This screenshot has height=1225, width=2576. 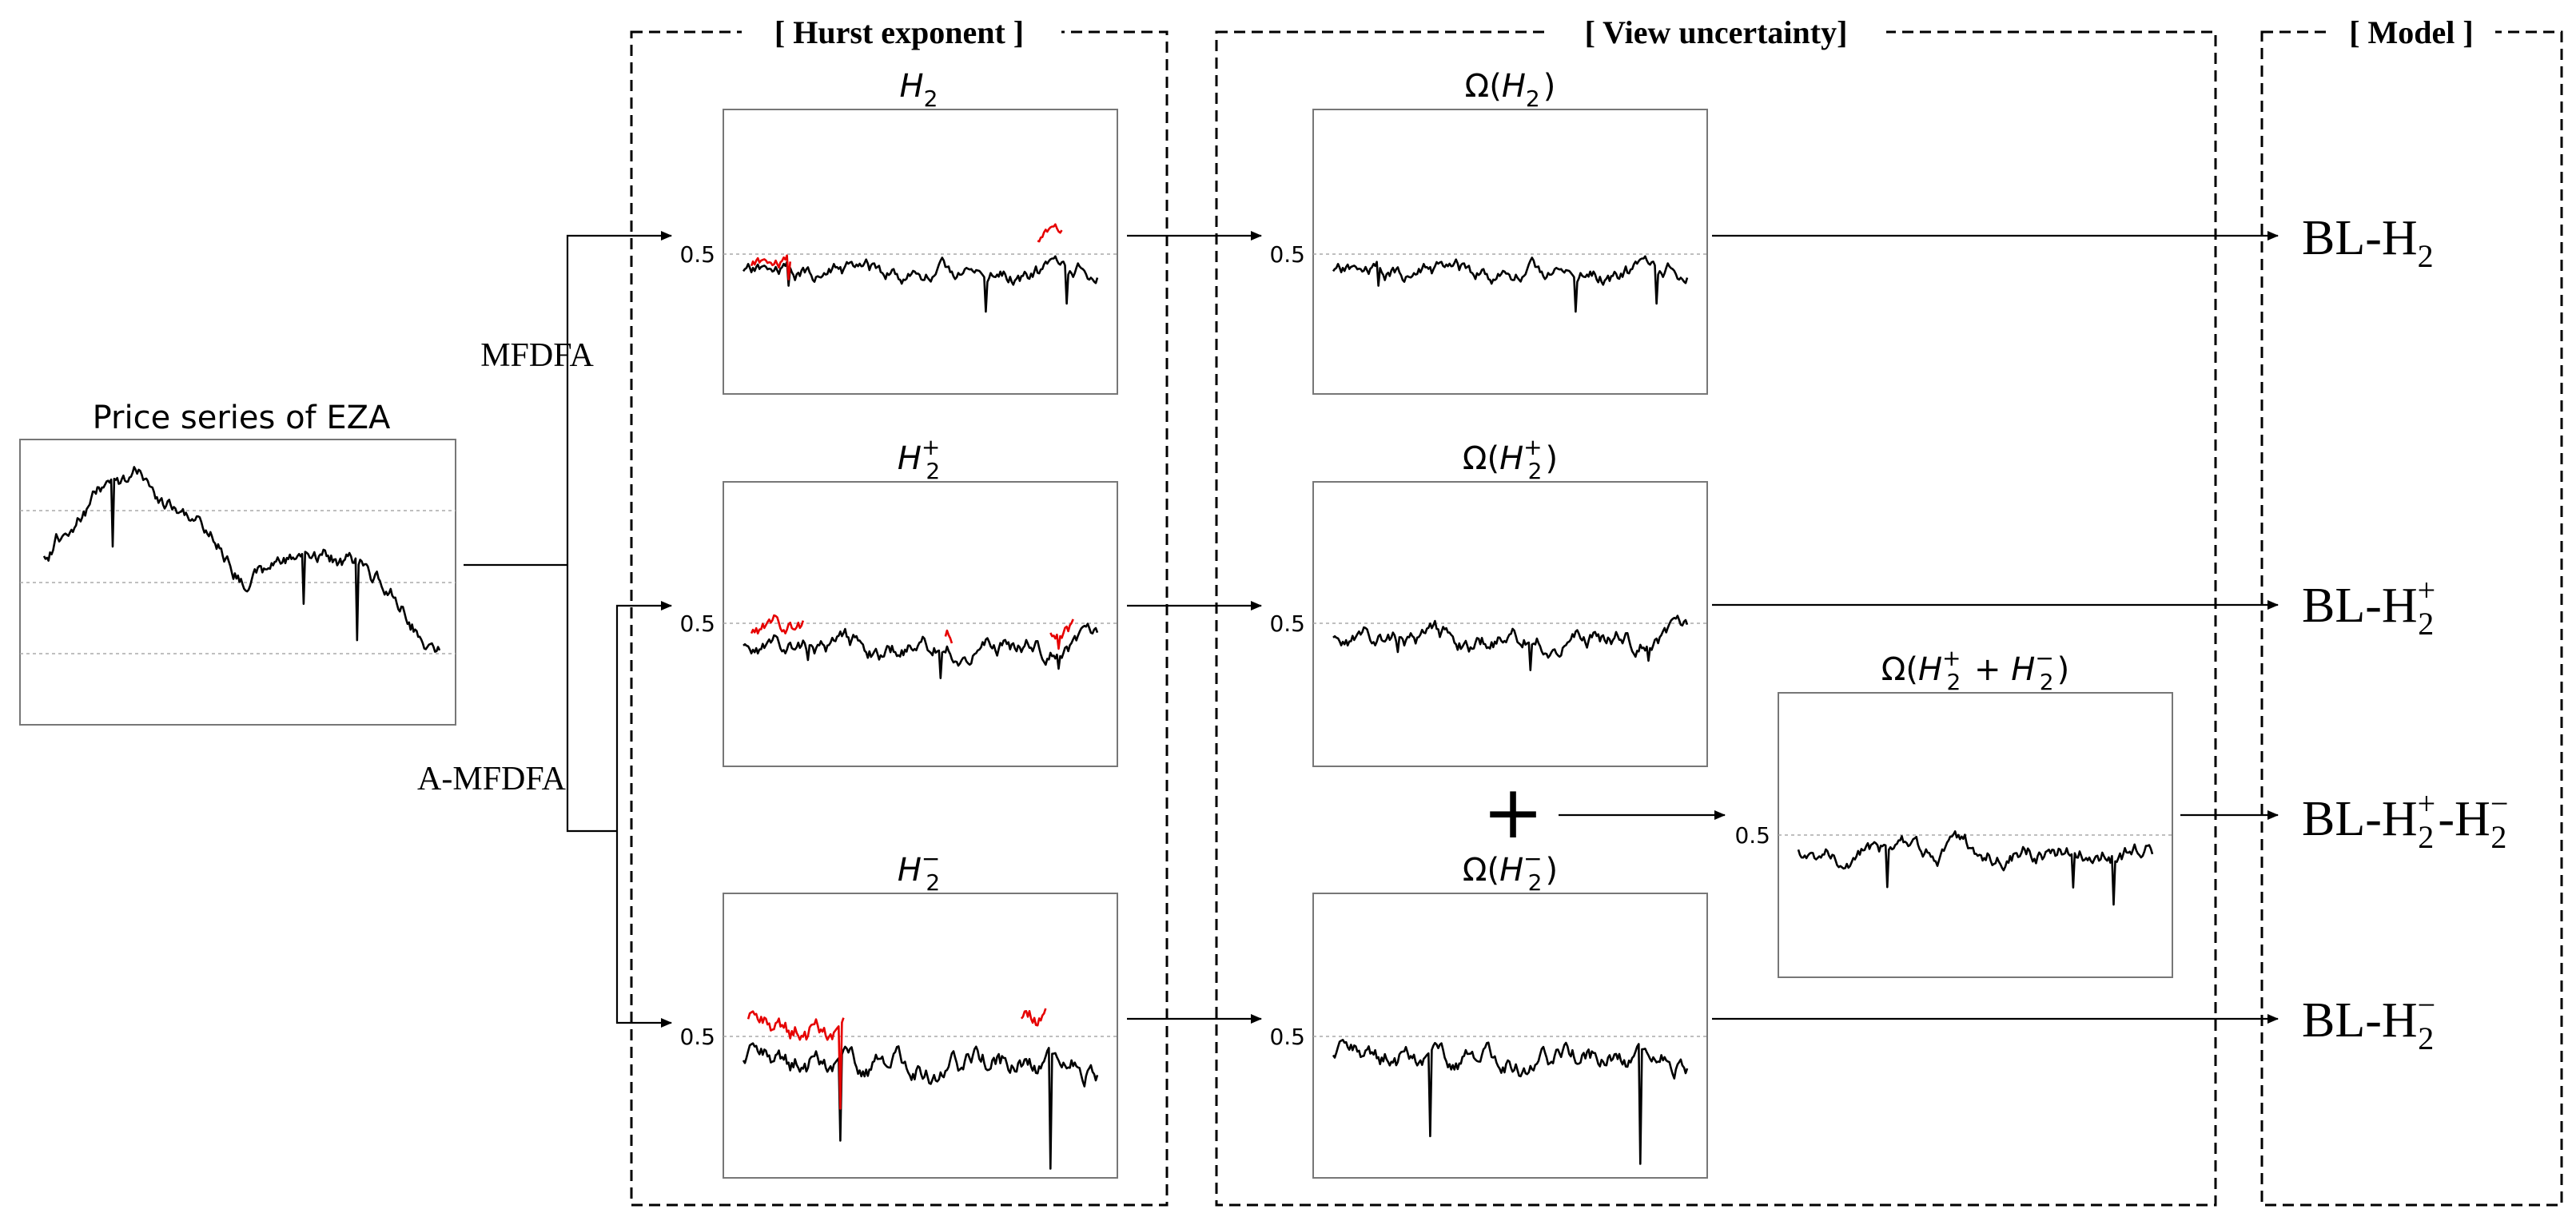 I want to click on omega-h2minus-axes, so click(x=1510, y=1036).